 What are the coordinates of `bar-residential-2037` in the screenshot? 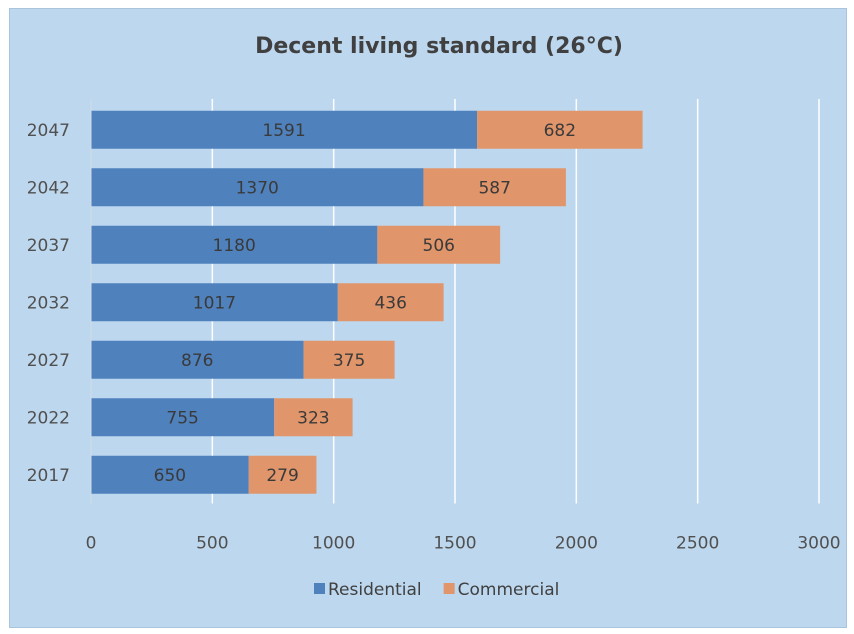 It's located at (234, 244).